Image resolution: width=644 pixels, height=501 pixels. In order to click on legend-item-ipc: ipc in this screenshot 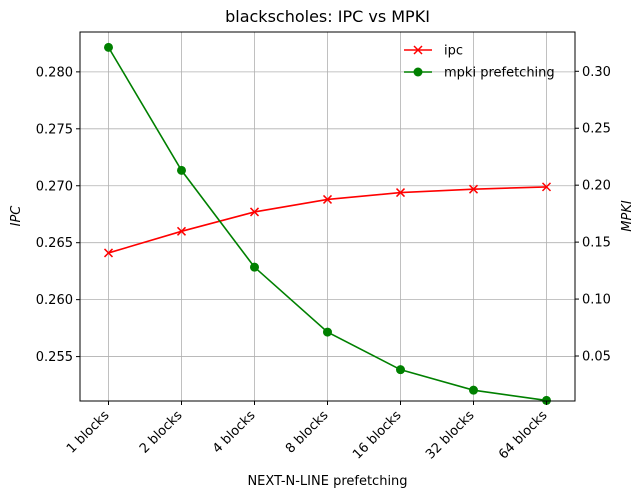, I will do `click(433, 51)`.